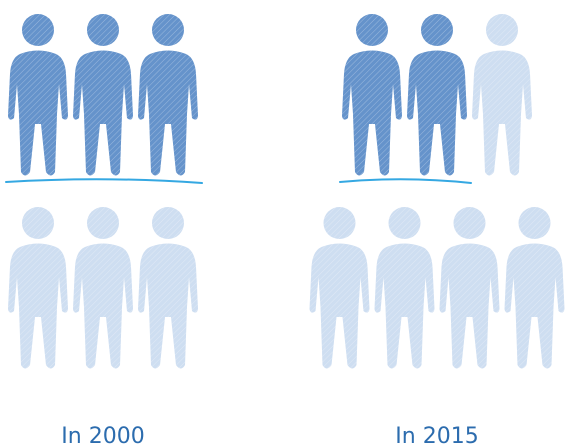 This screenshot has width=566, height=448. Describe the element at coordinates (102, 436) in the screenshot. I see `group-label: In 2000` at that location.